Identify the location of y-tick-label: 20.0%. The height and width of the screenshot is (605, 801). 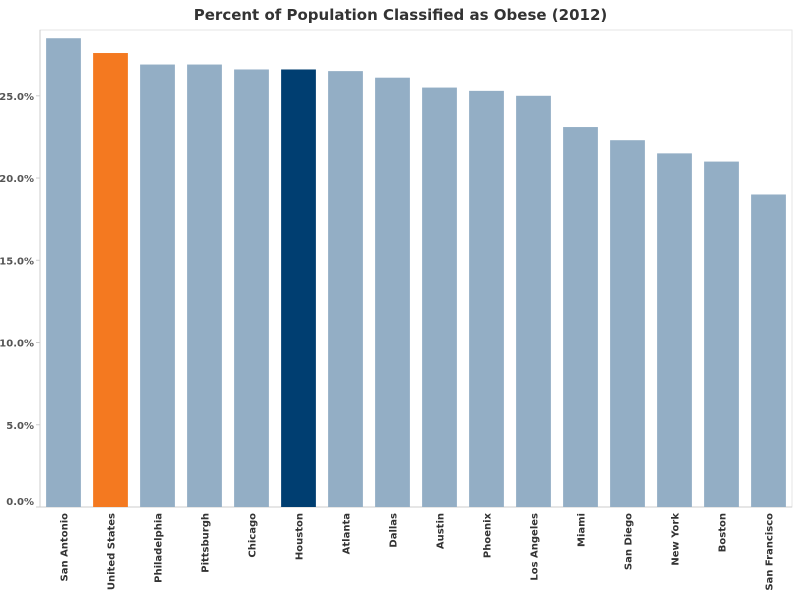
(17, 179).